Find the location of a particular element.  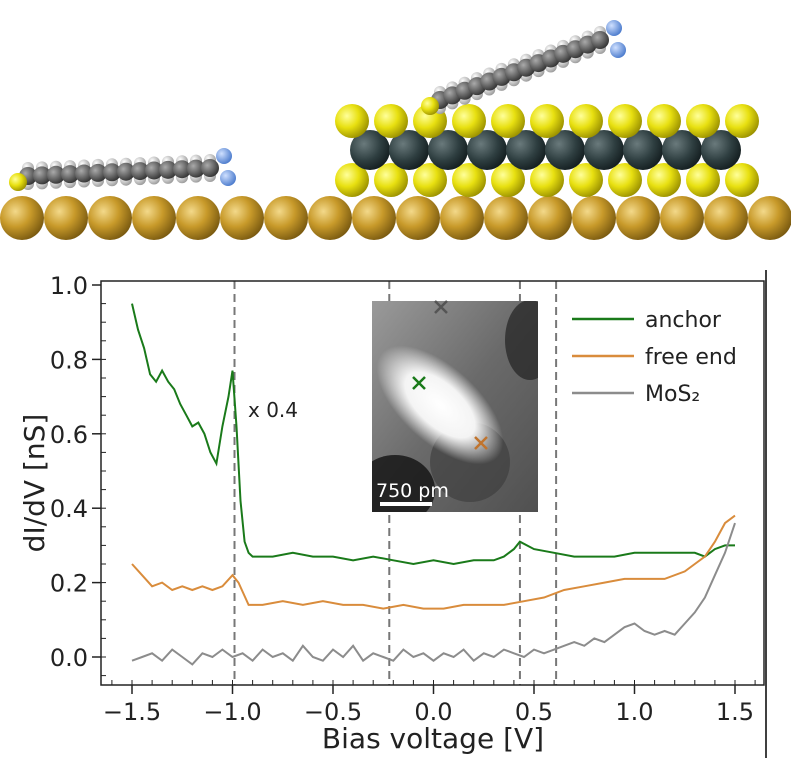

legend-label: MoS₂ is located at coordinates (672, 394).